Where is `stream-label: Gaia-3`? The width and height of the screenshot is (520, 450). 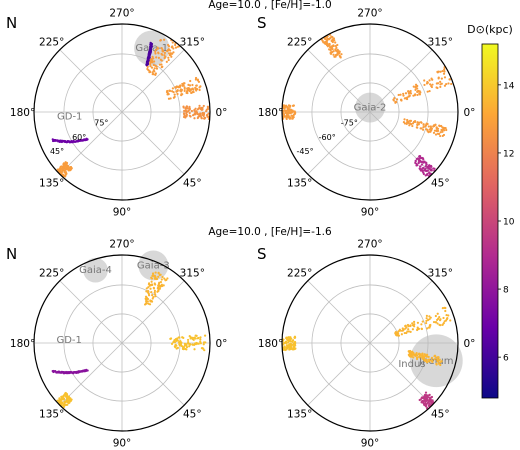 stream-label: Gaia-3 is located at coordinates (153, 265).